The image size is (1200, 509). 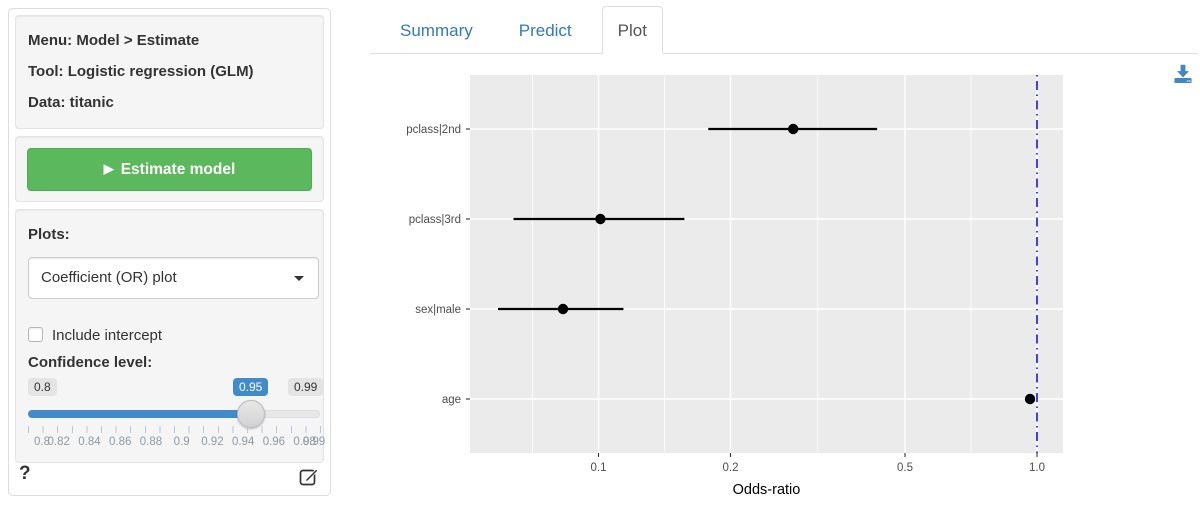 What do you see at coordinates (174, 429) in the screenshot?
I see `slider-grid-ticks` at bounding box center [174, 429].